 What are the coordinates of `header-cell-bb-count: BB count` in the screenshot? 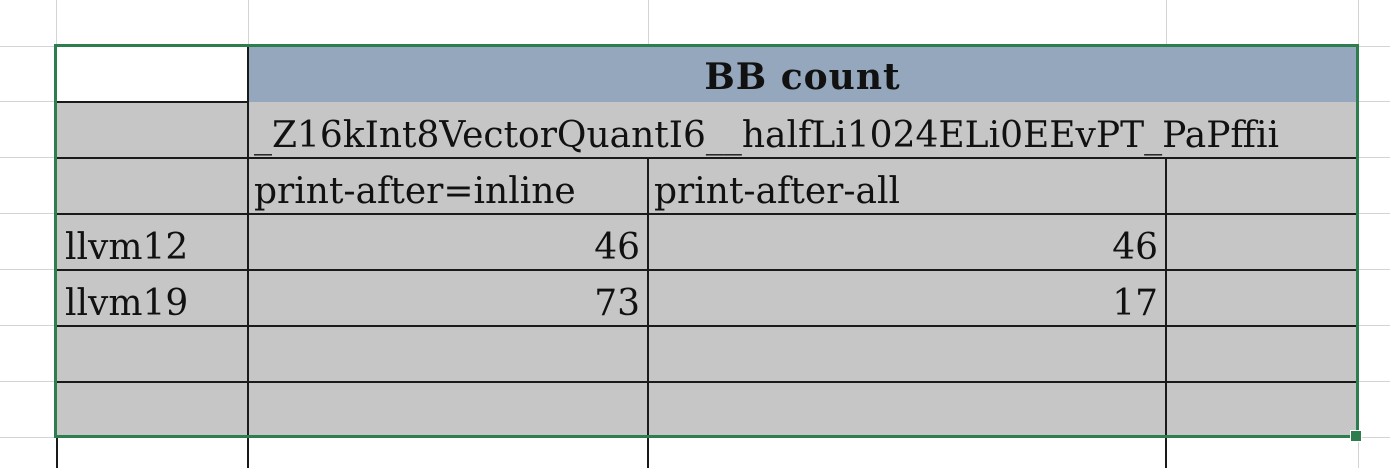 It's located at (802, 74).